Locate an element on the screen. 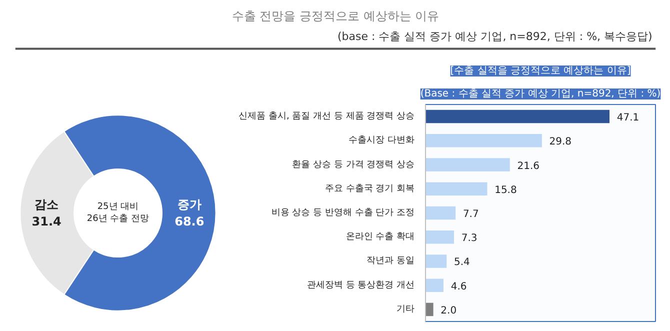 This screenshot has width=670, height=331. text: 25년 대비 26년 수출 전망 is located at coordinates (118, 213).